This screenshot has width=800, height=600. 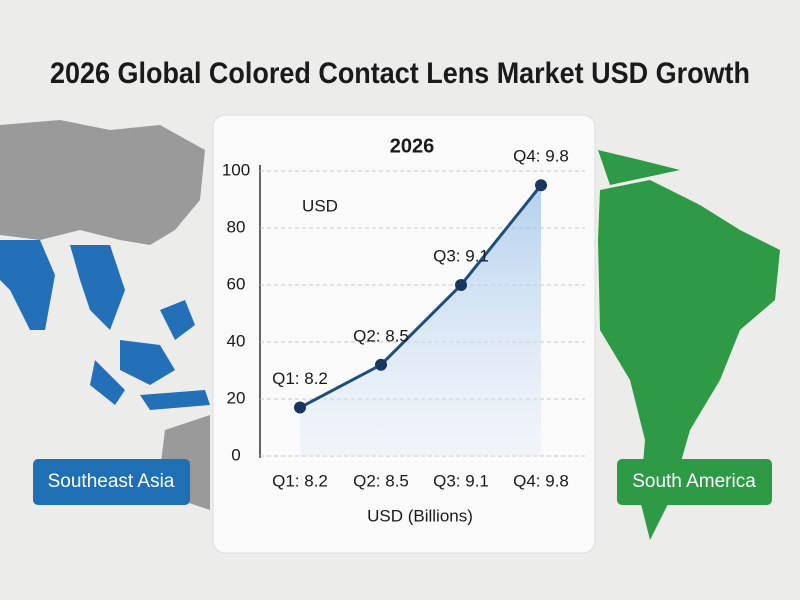 What do you see at coordinates (235, 454) in the screenshot?
I see `y-tick-label: 0` at bounding box center [235, 454].